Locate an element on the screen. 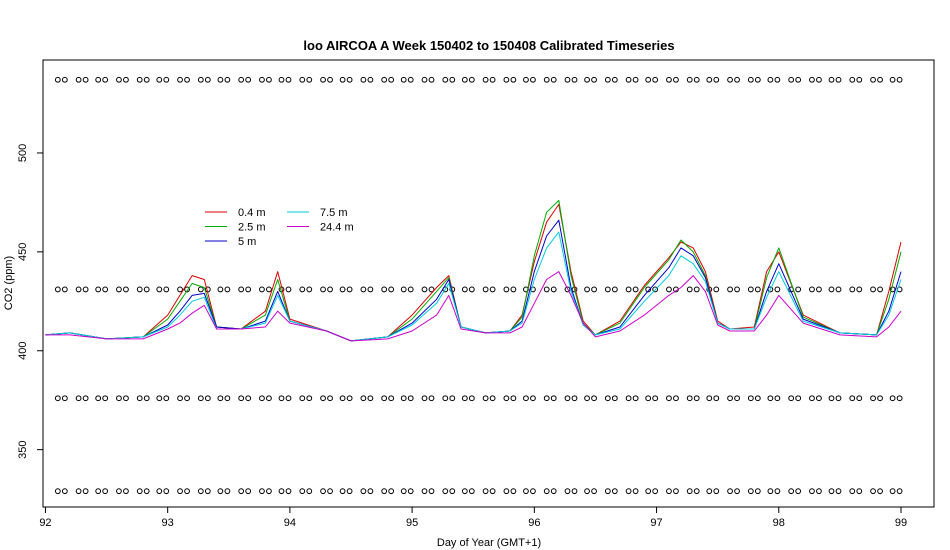 The height and width of the screenshot is (550, 950). y-tick-label: 500 is located at coordinates (23, 153).